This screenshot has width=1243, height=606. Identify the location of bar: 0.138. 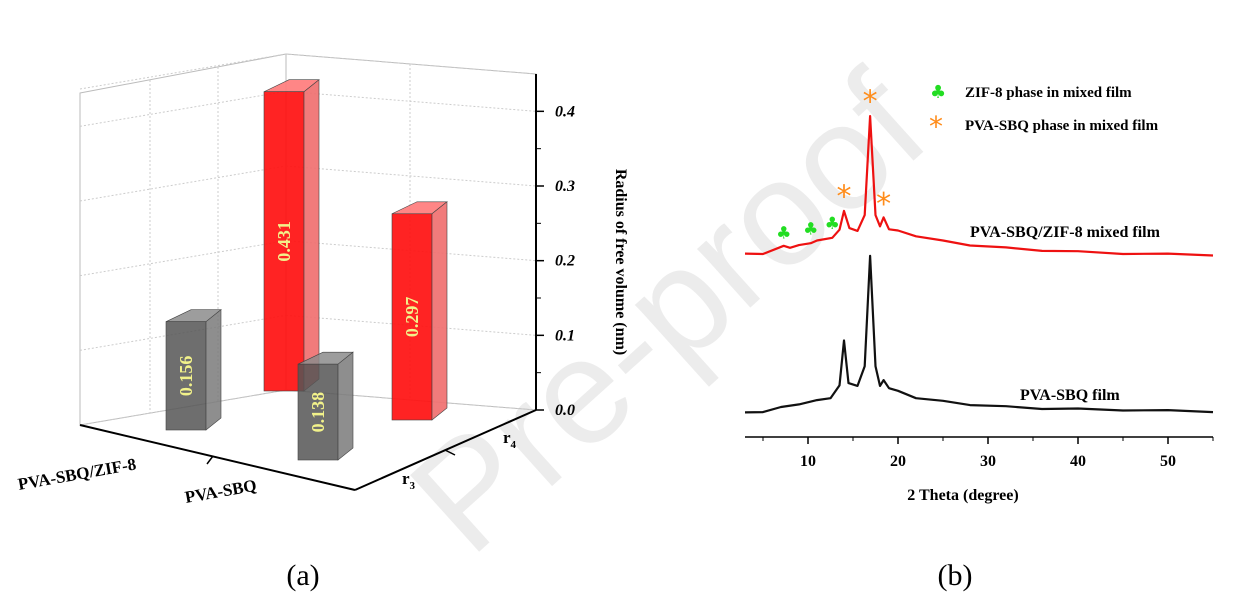
(325, 406).